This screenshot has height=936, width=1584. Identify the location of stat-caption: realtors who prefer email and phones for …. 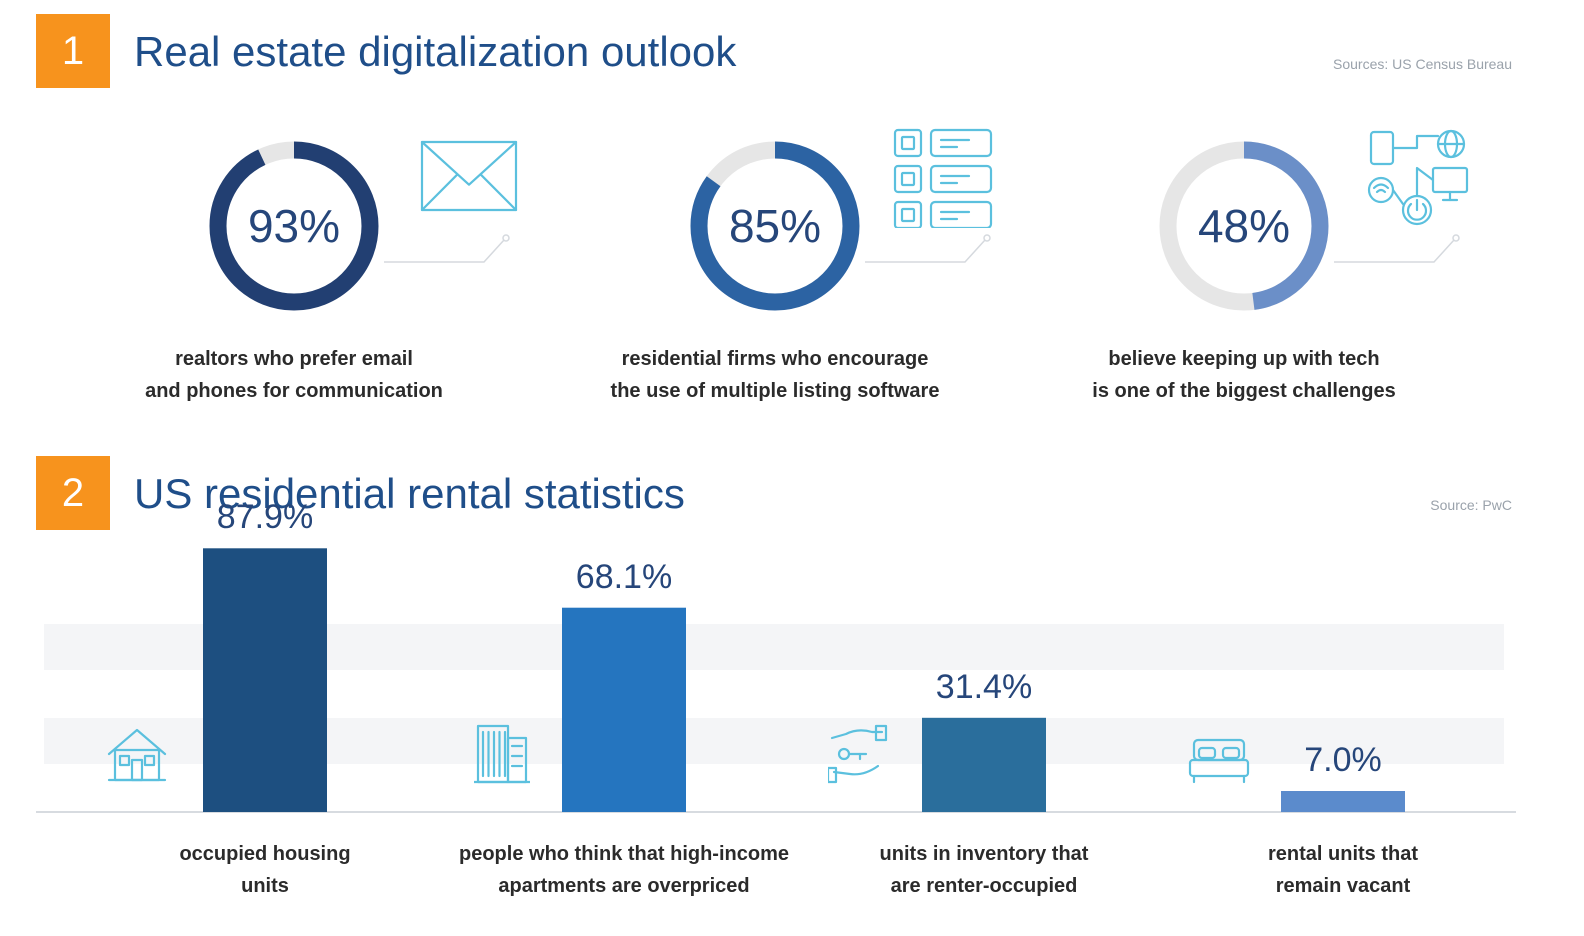
(294, 375).